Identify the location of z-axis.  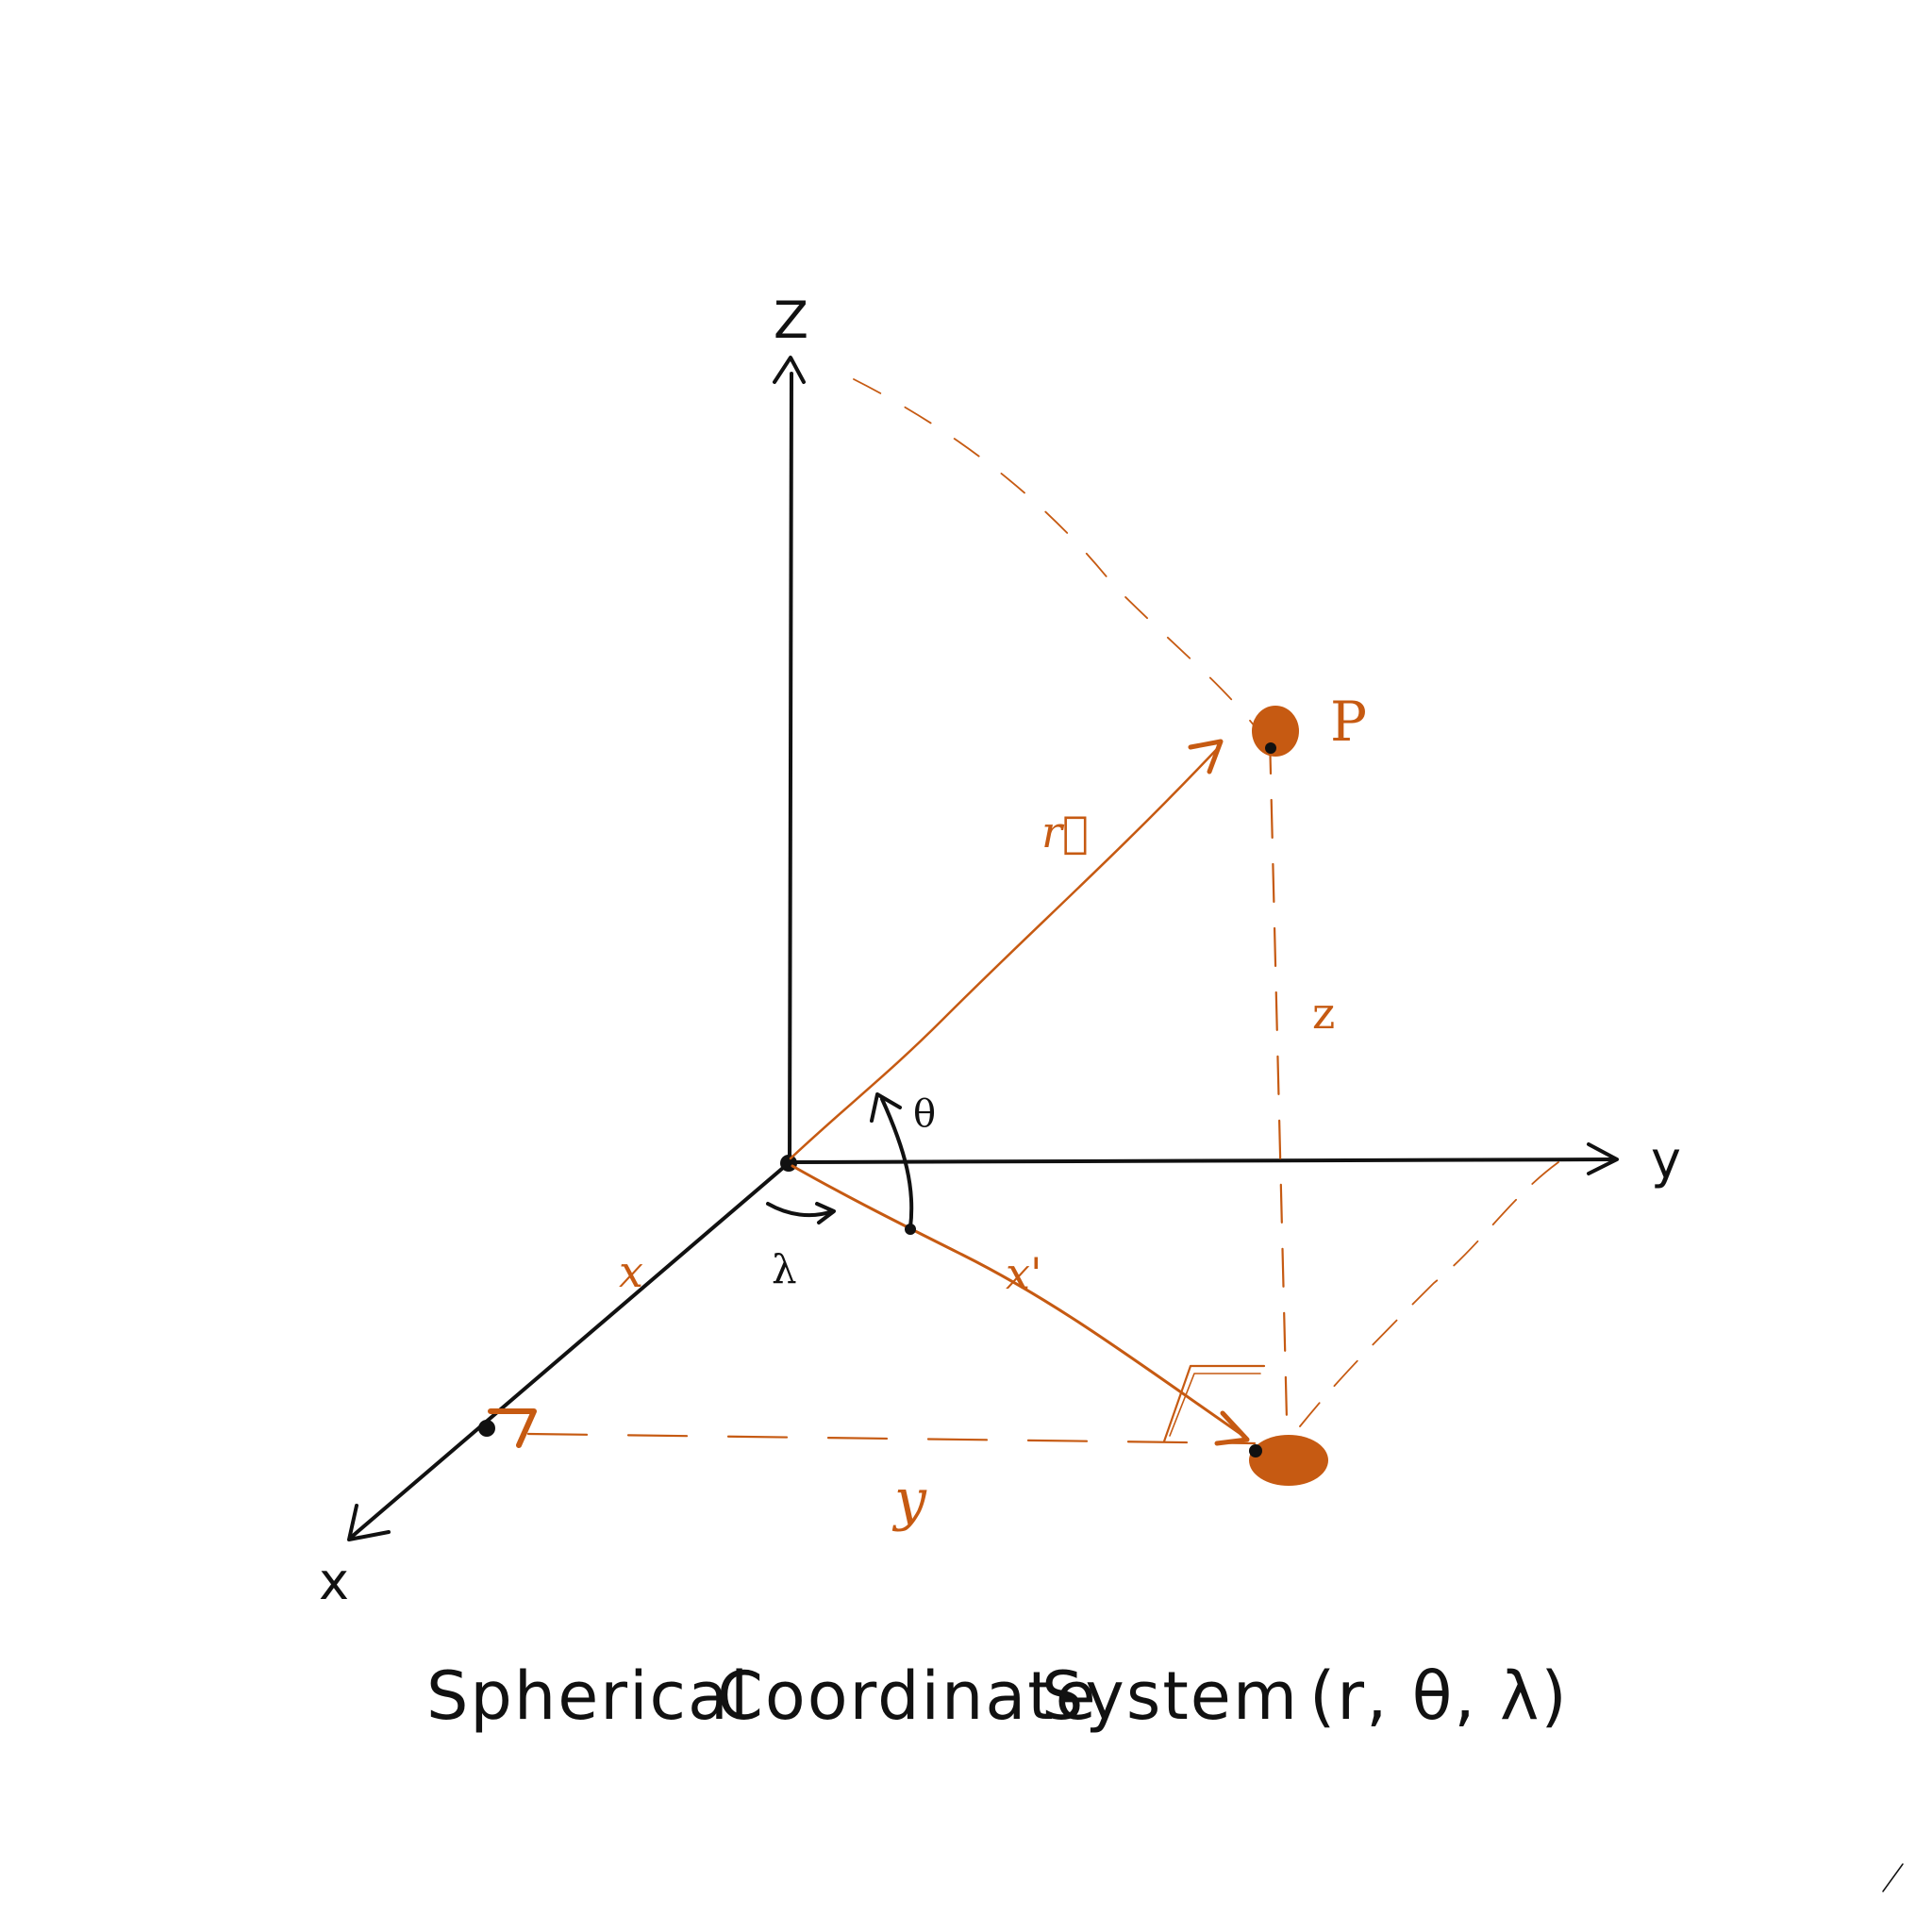
(790, 768).